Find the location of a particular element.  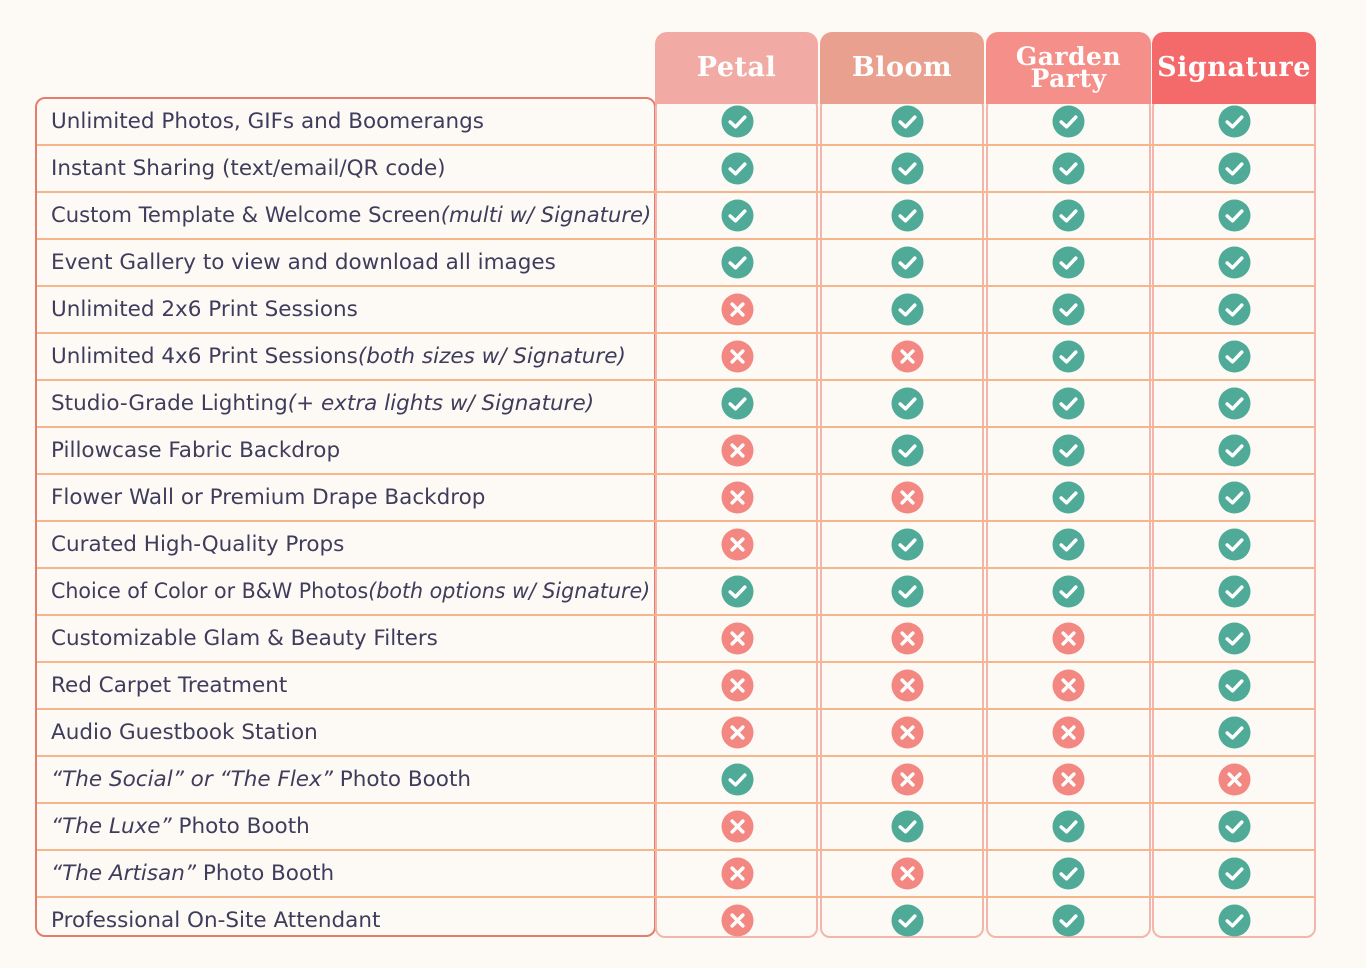

feature-note: (both options w/ Signature) is located at coordinates (509, 591).